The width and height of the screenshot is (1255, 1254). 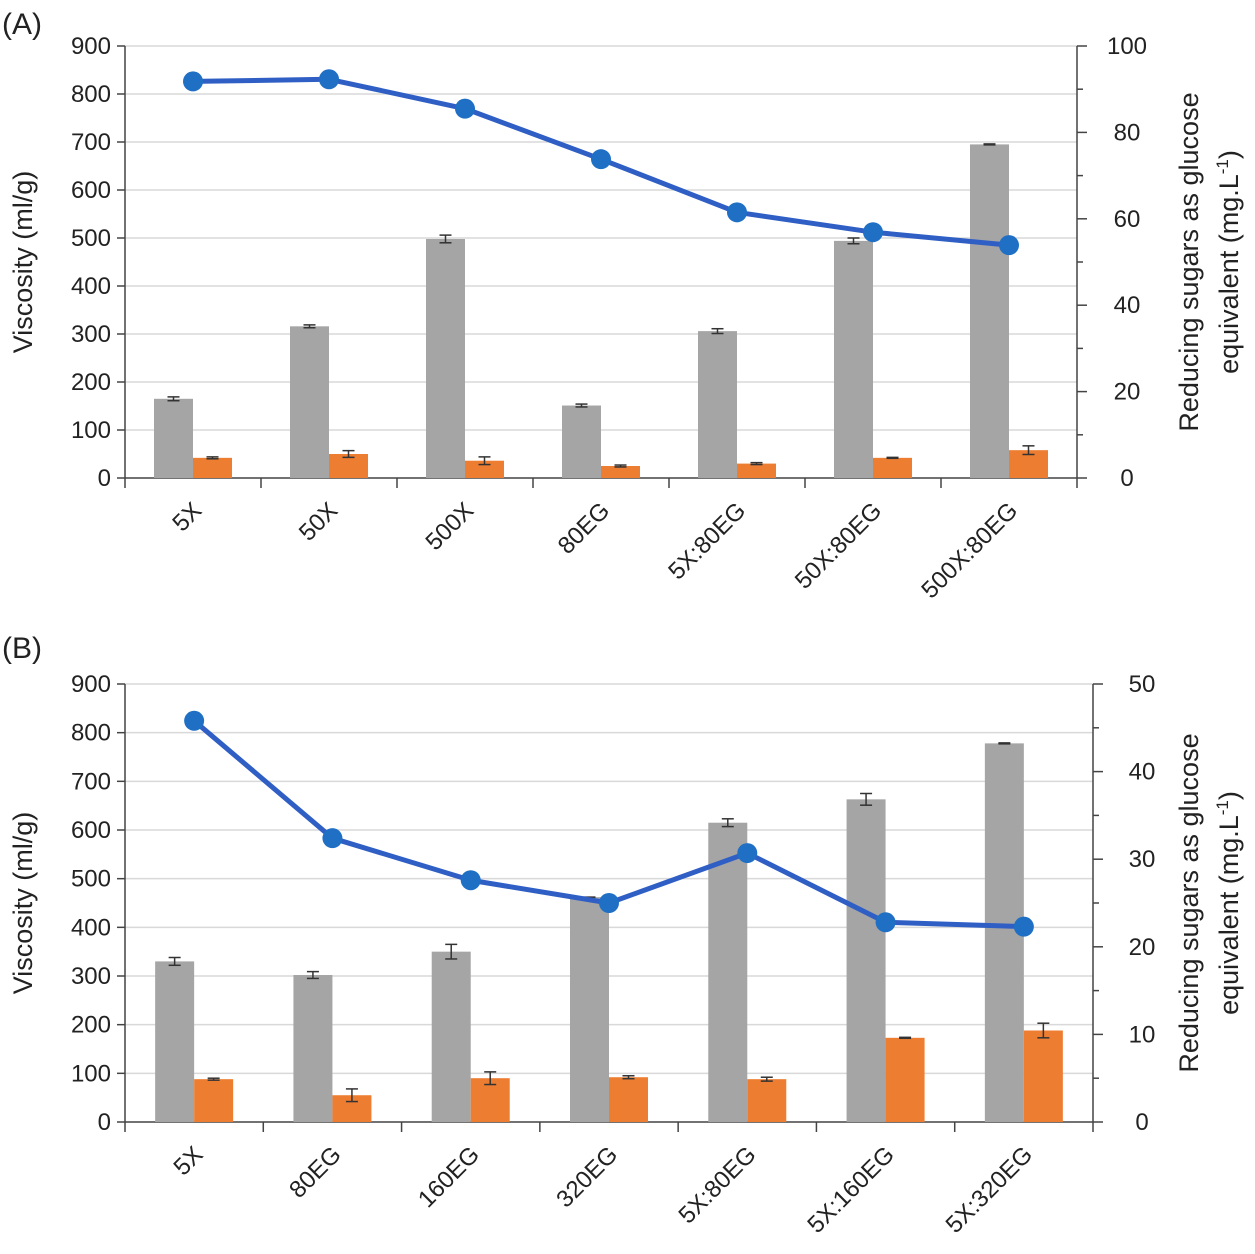 I want to click on x-category-label: 5X:320EG, so click(x=989, y=1189).